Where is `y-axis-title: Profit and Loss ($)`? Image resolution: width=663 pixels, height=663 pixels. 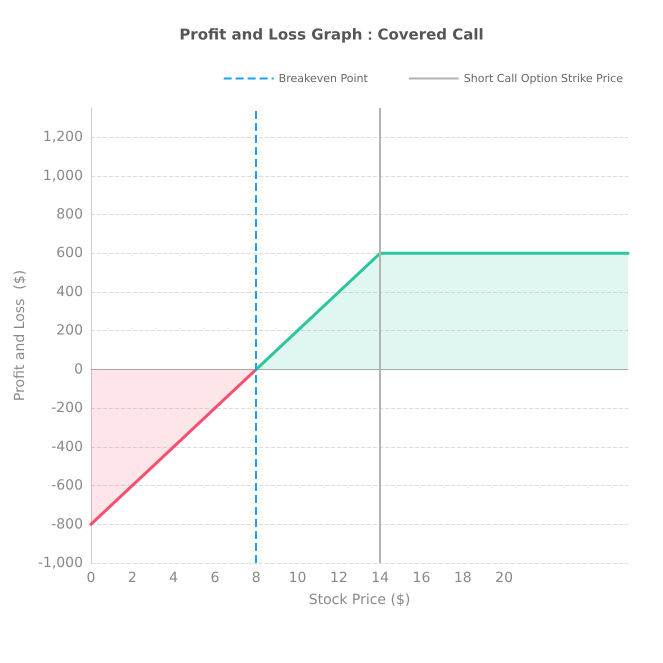 y-axis-title: Profit and Loss ($) is located at coordinates (20, 336).